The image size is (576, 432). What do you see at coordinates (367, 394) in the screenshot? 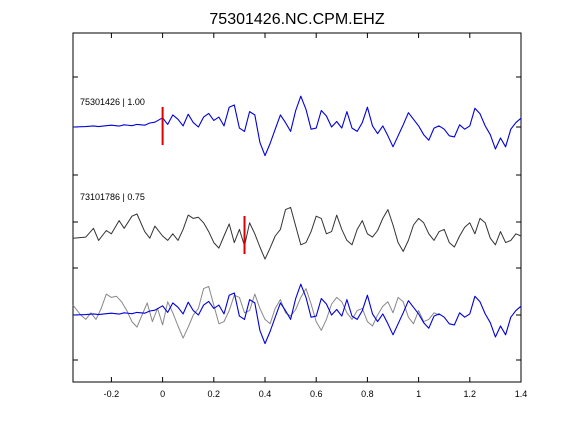
I see `x-tick-label: 0.8` at bounding box center [367, 394].